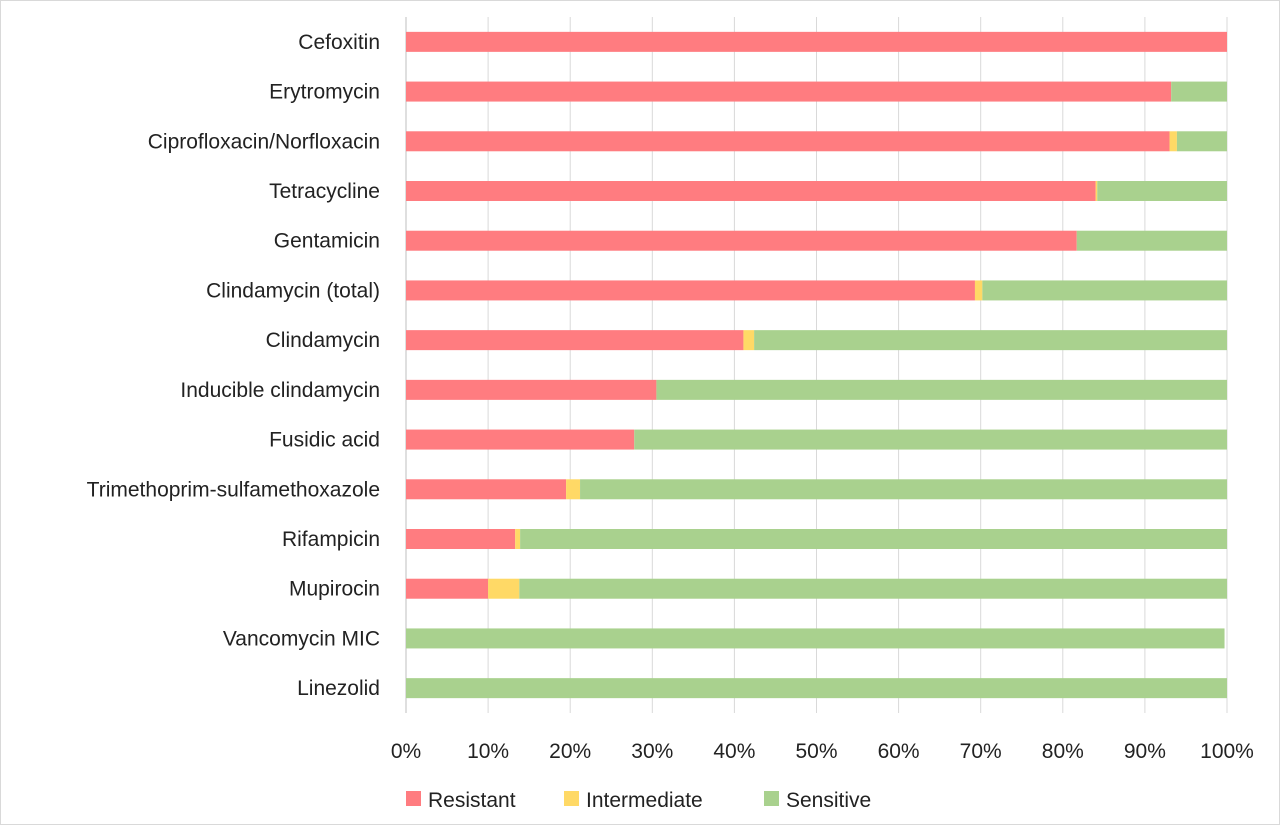 The width and height of the screenshot is (1280, 825). What do you see at coordinates (1104, 290) in the screenshot?
I see `bar-sensitive-clindamycin-total` at bounding box center [1104, 290].